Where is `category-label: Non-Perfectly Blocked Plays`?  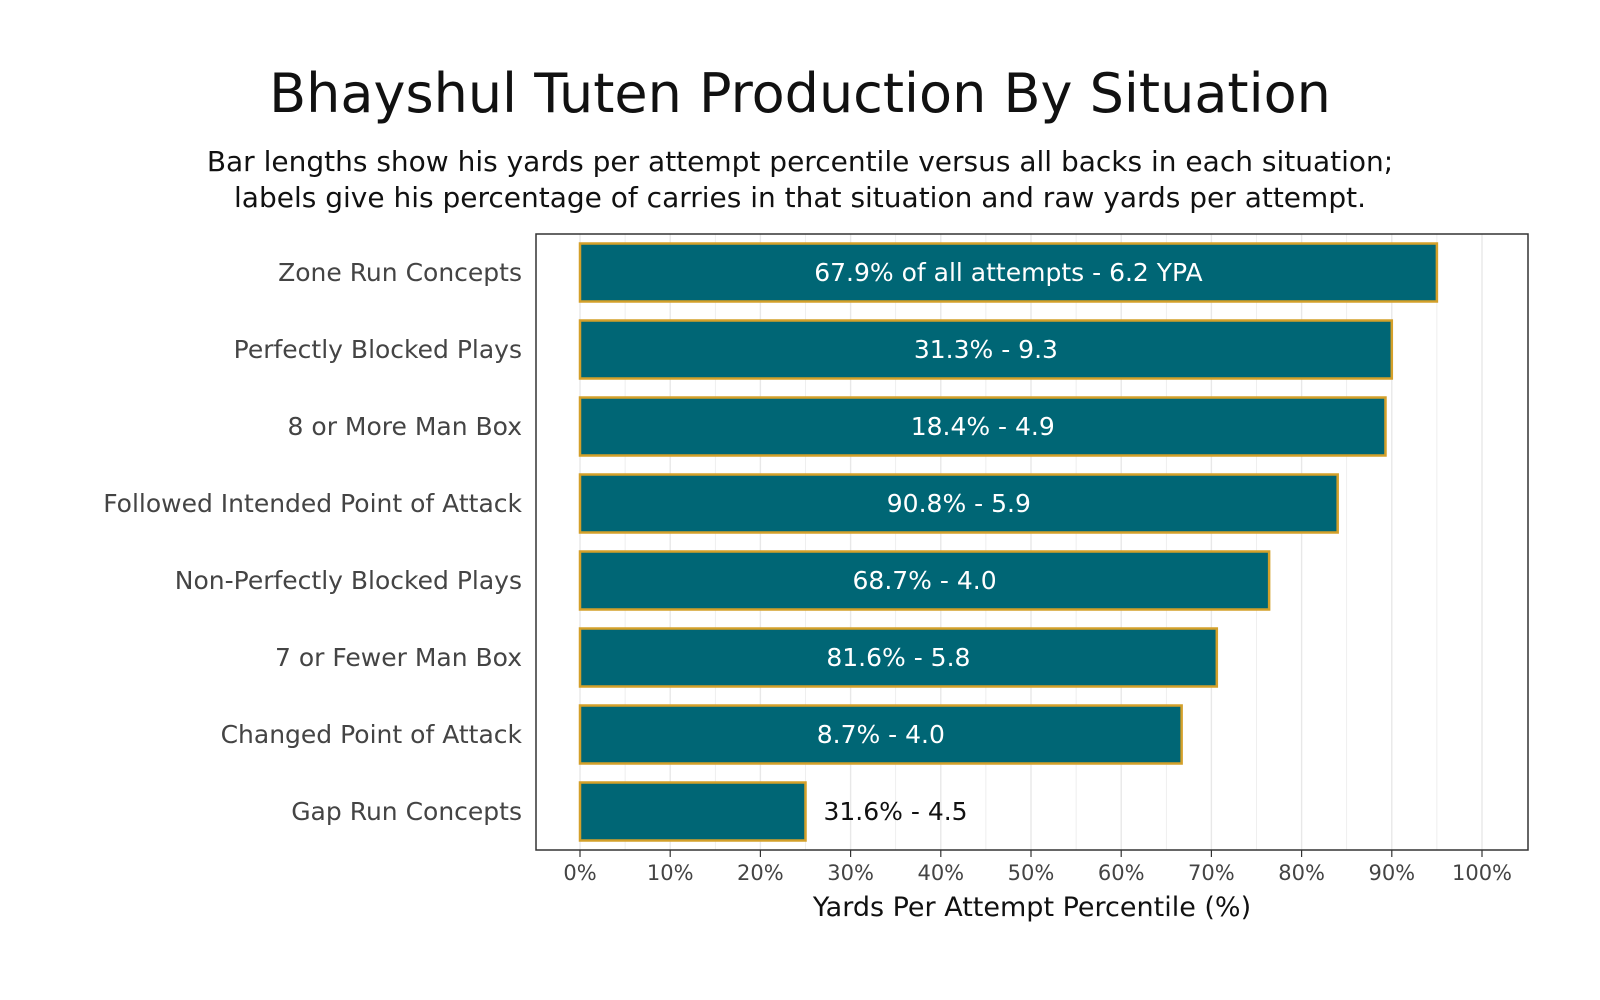
category-label: Non-Perfectly Blocked Plays is located at coordinates (348, 580).